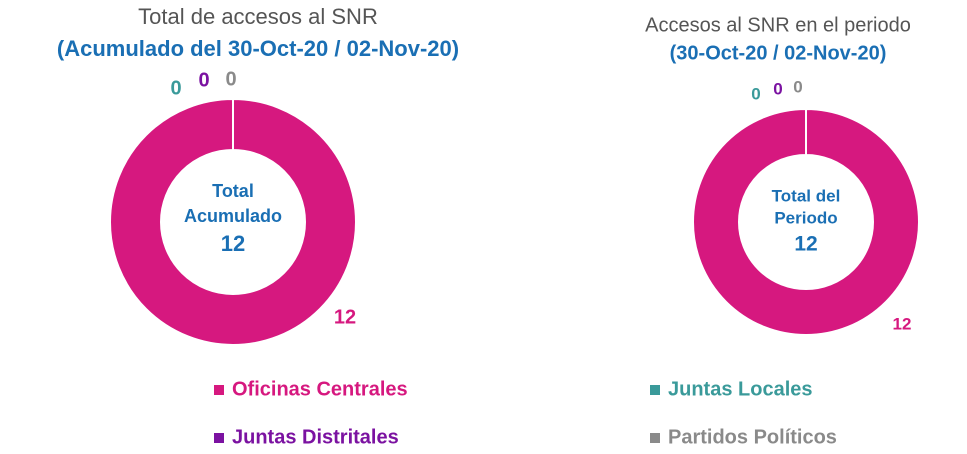 The width and height of the screenshot is (967, 454). I want to click on legend-label: Oficinas Centrales, so click(320, 389).